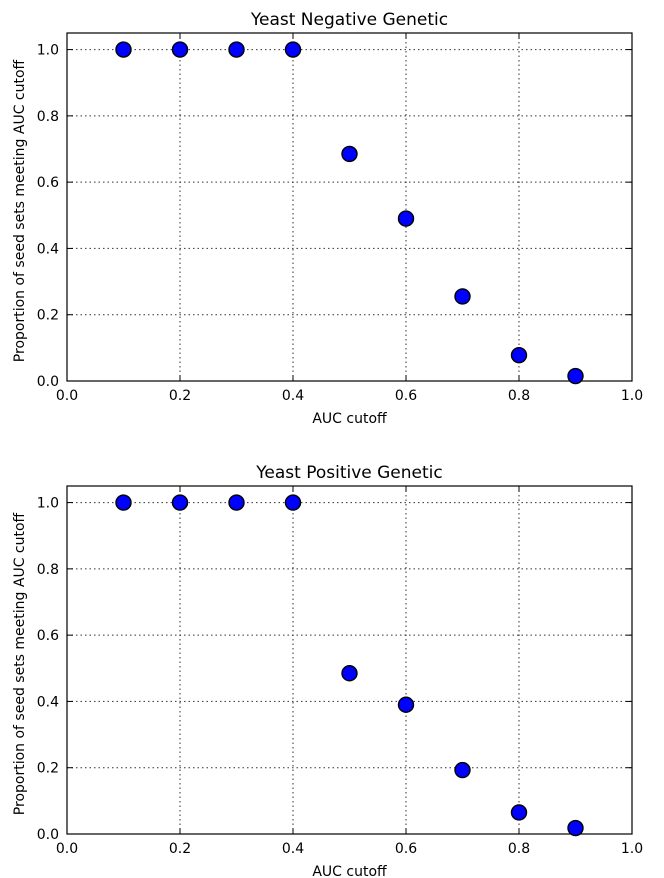 Image resolution: width=664 pixels, height=878 pixels. Describe the element at coordinates (349, 20) in the screenshot. I see `chart-title: Yeast Negative Genetic` at that location.